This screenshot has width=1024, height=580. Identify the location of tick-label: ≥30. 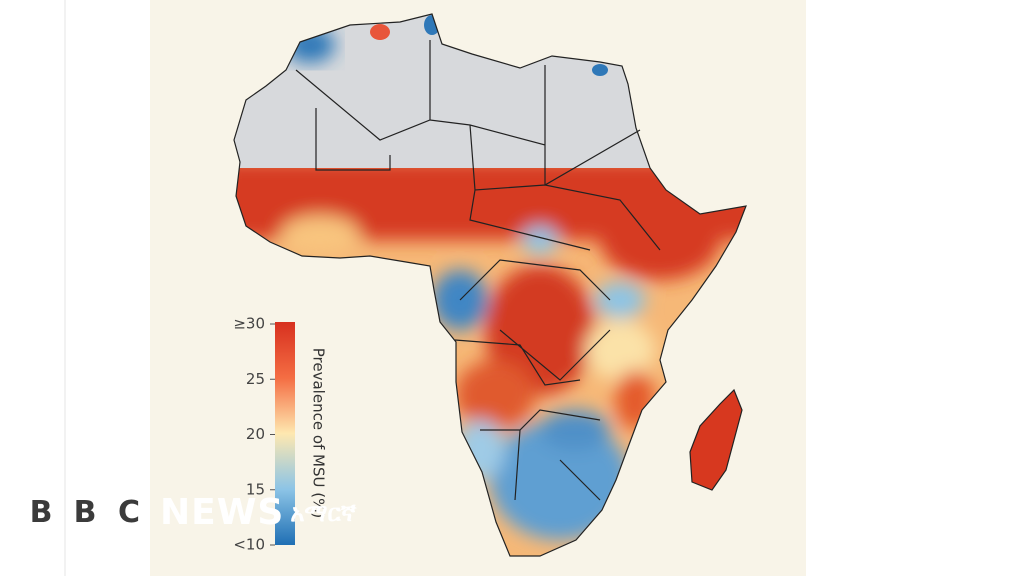
(249, 324).